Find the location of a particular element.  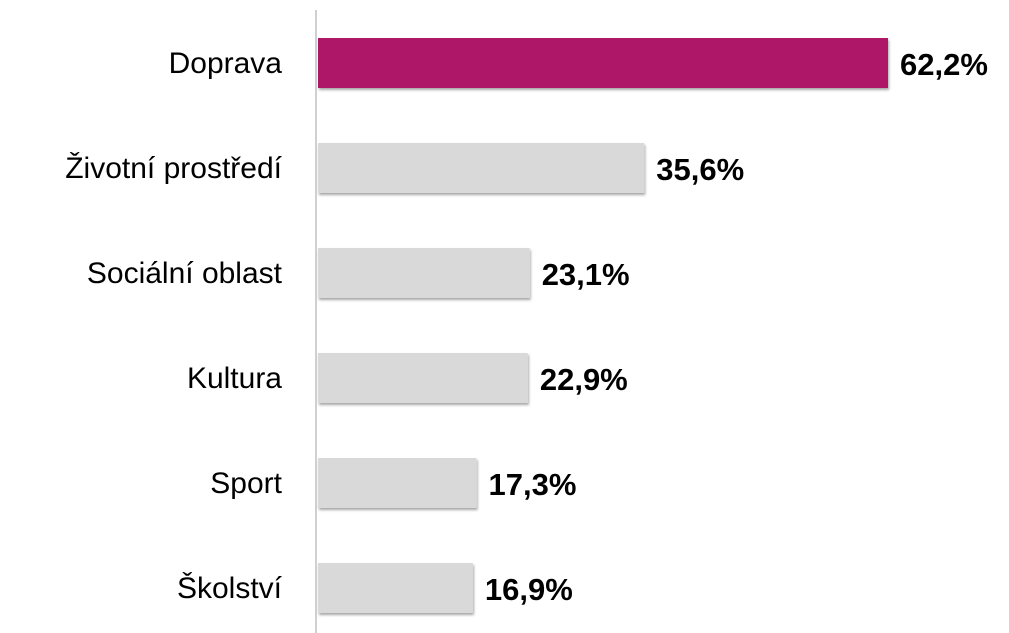

value-label: 16,9% is located at coordinates (529, 589).